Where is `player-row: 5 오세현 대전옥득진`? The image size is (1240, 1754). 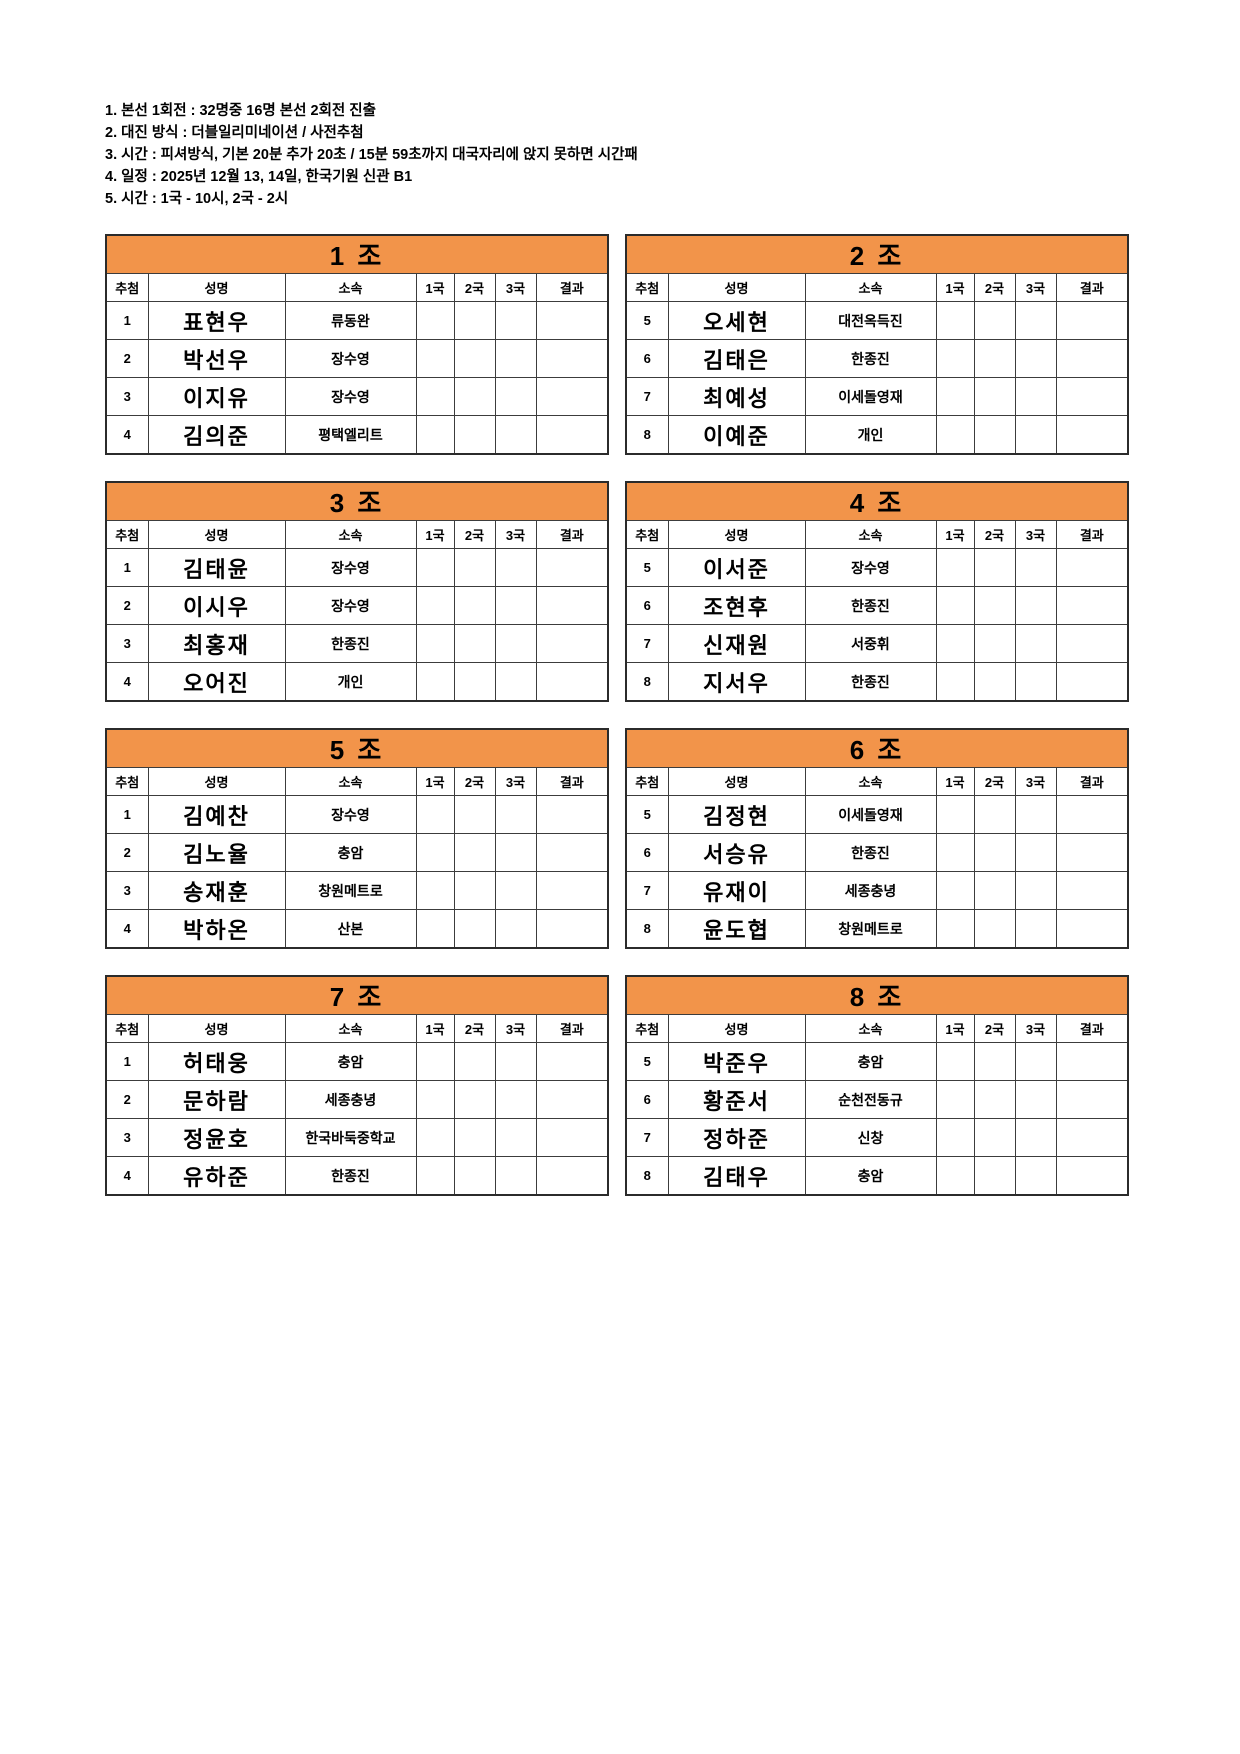 player-row: 5 오세현 대전옥득진 is located at coordinates (877, 320).